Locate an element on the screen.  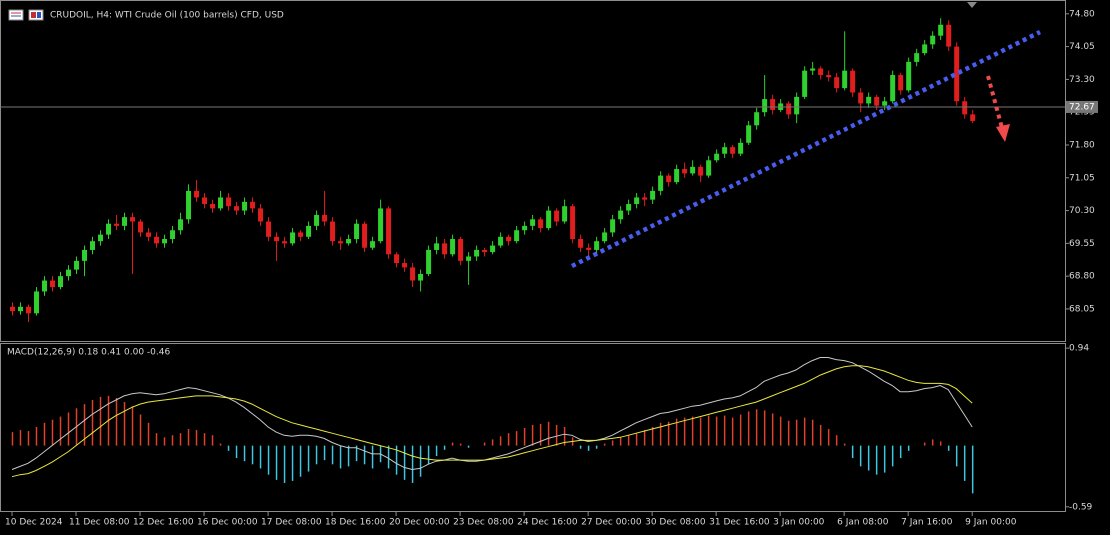
y-tick-label: 68.05 is located at coordinates (1082, 309).